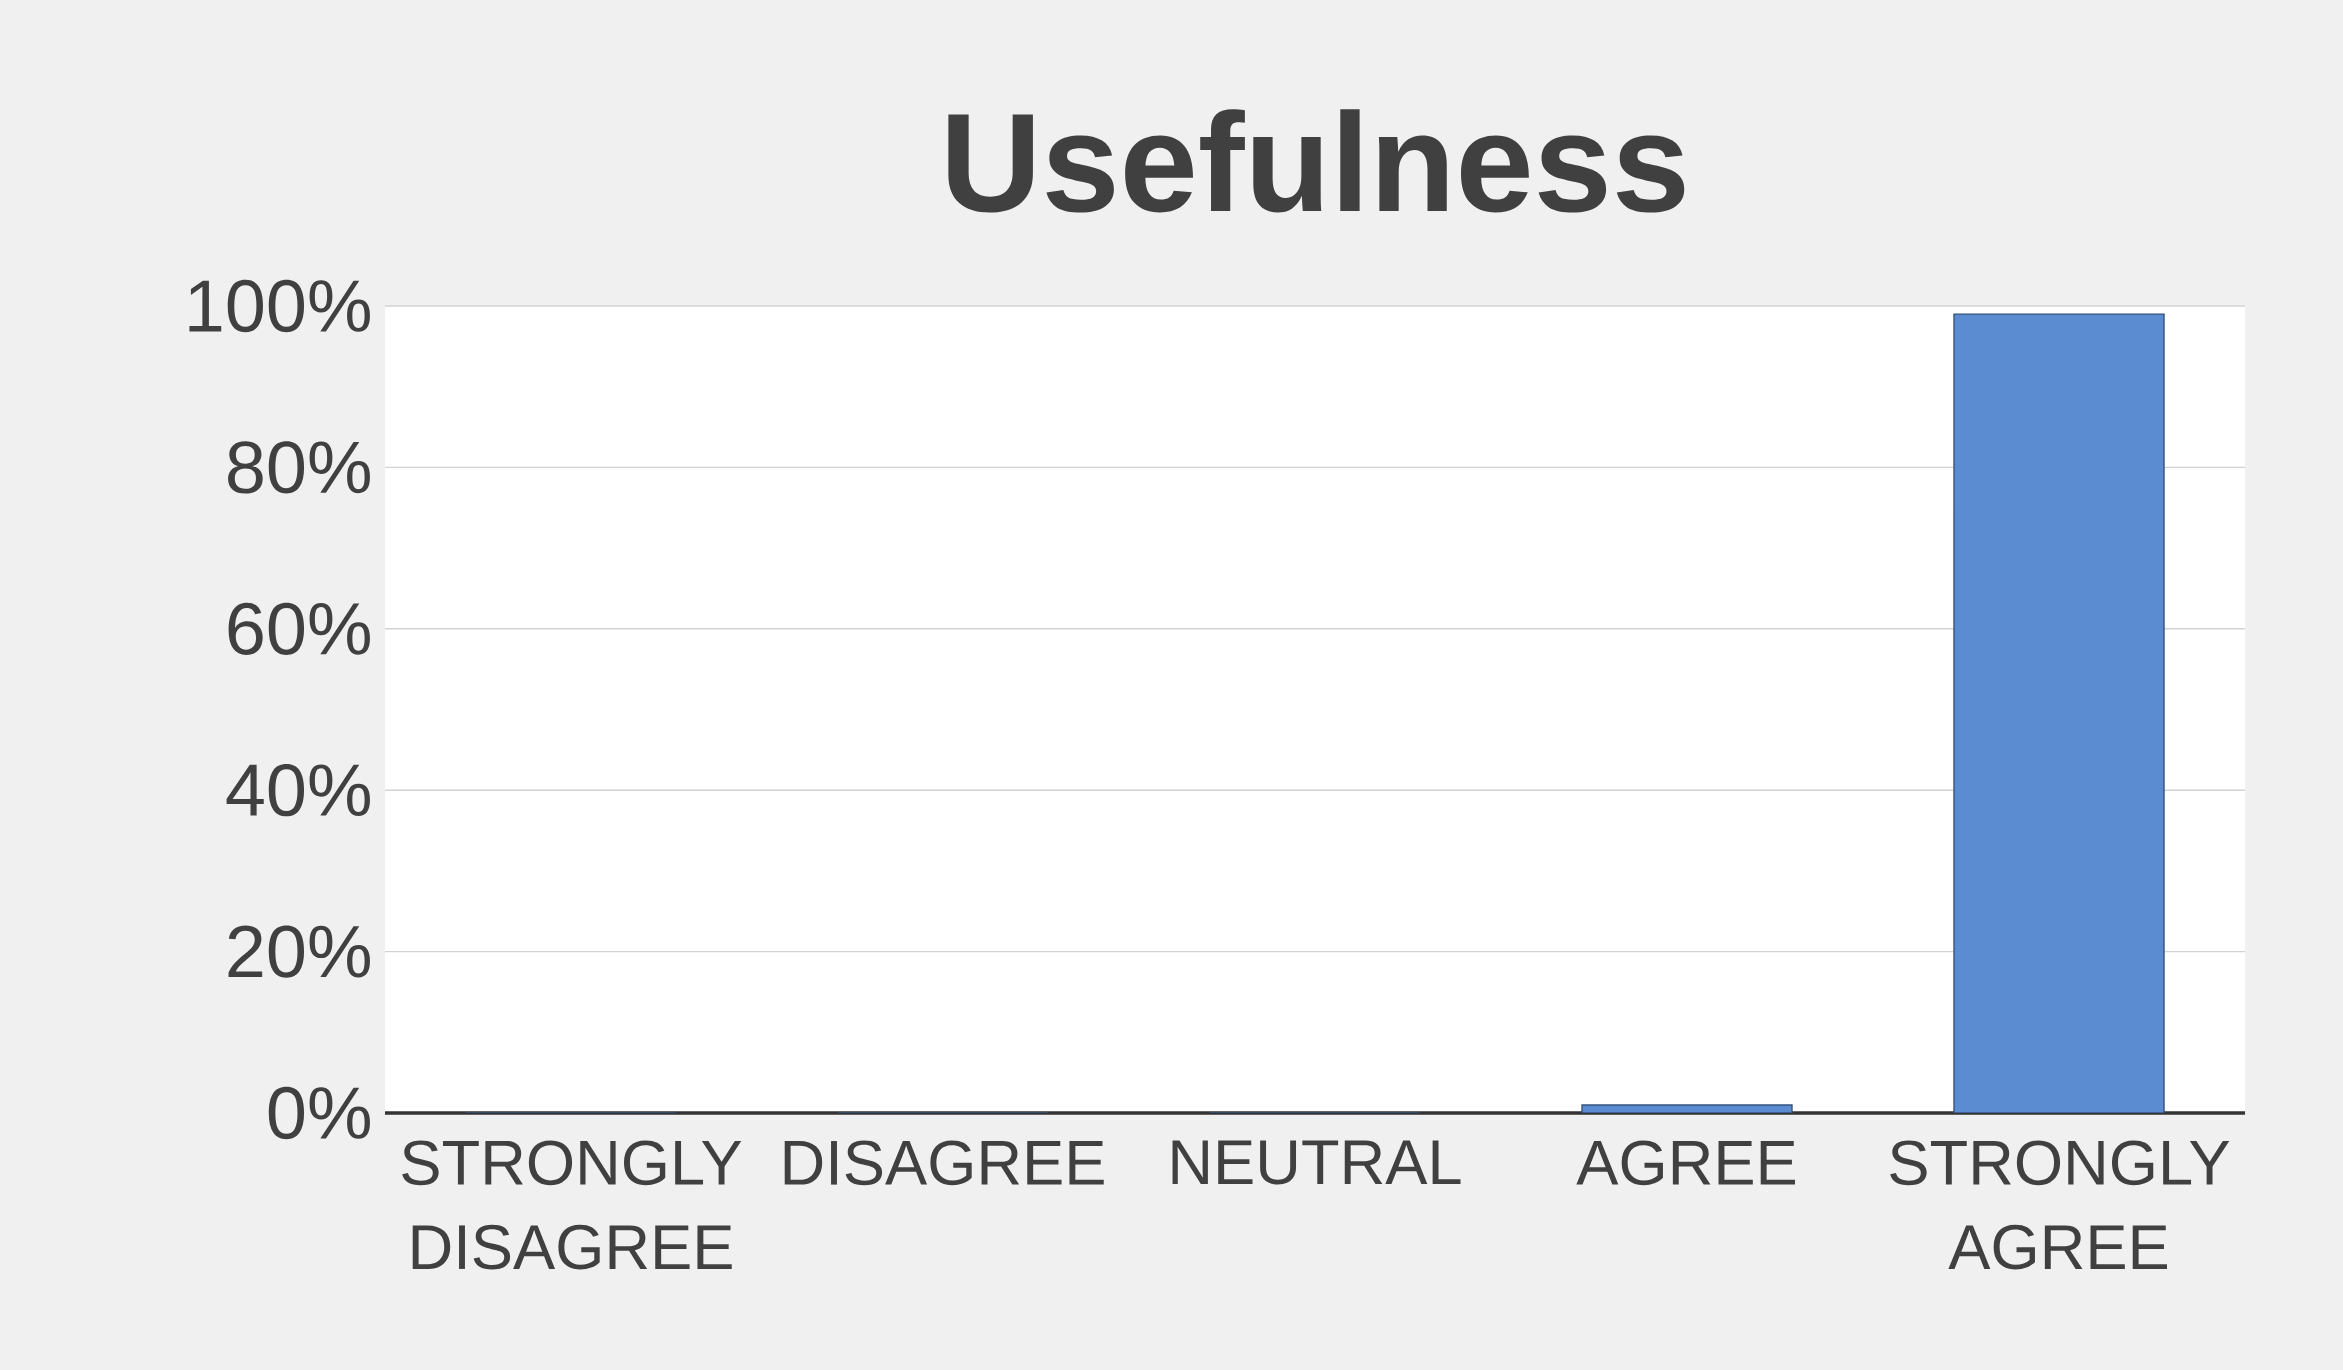 The image size is (2343, 1370). What do you see at coordinates (319, 1113) in the screenshot?
I see `y-tick-label: 0%` at bounding box center [319, 1113].